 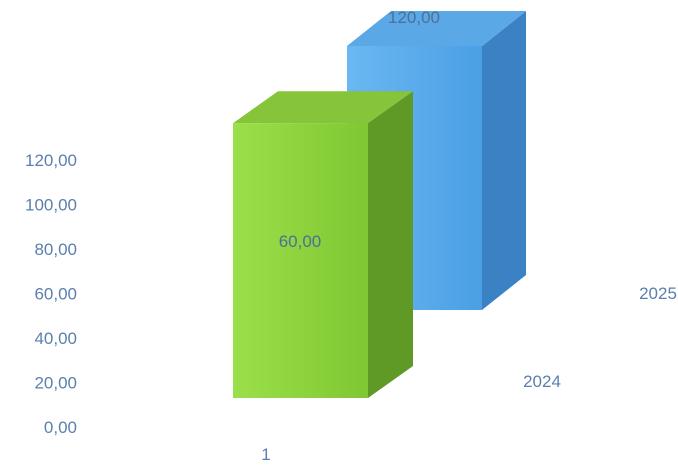 I want to click on data-label-2024: 60,00, so click(x=300, y=241).